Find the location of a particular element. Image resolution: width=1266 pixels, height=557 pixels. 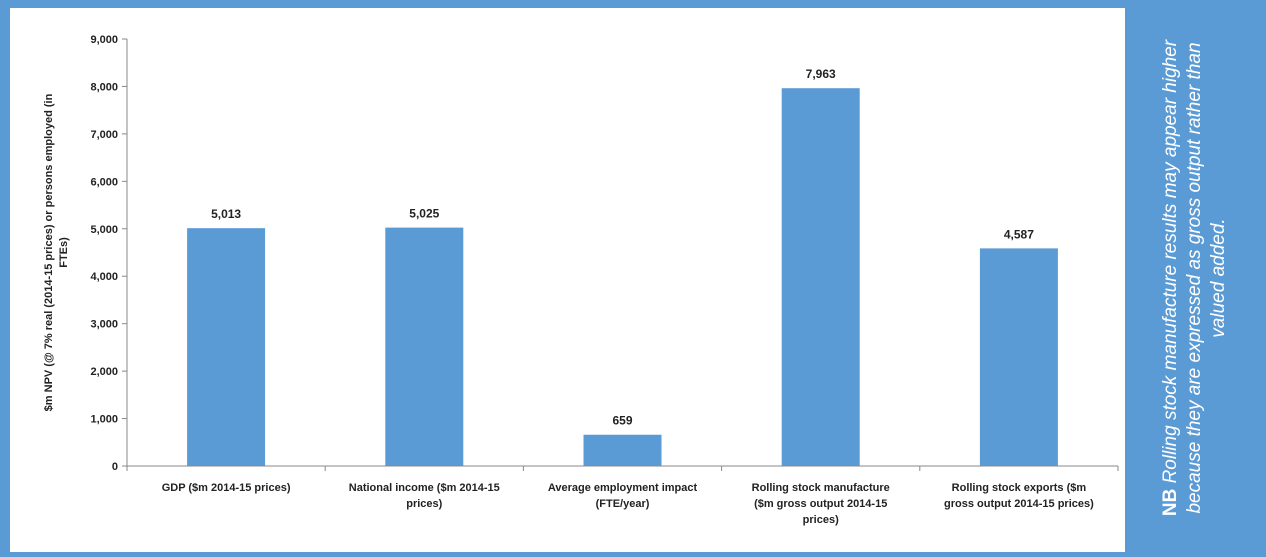

y-tick-label: 6,000 is located at coordinates (104, 182).